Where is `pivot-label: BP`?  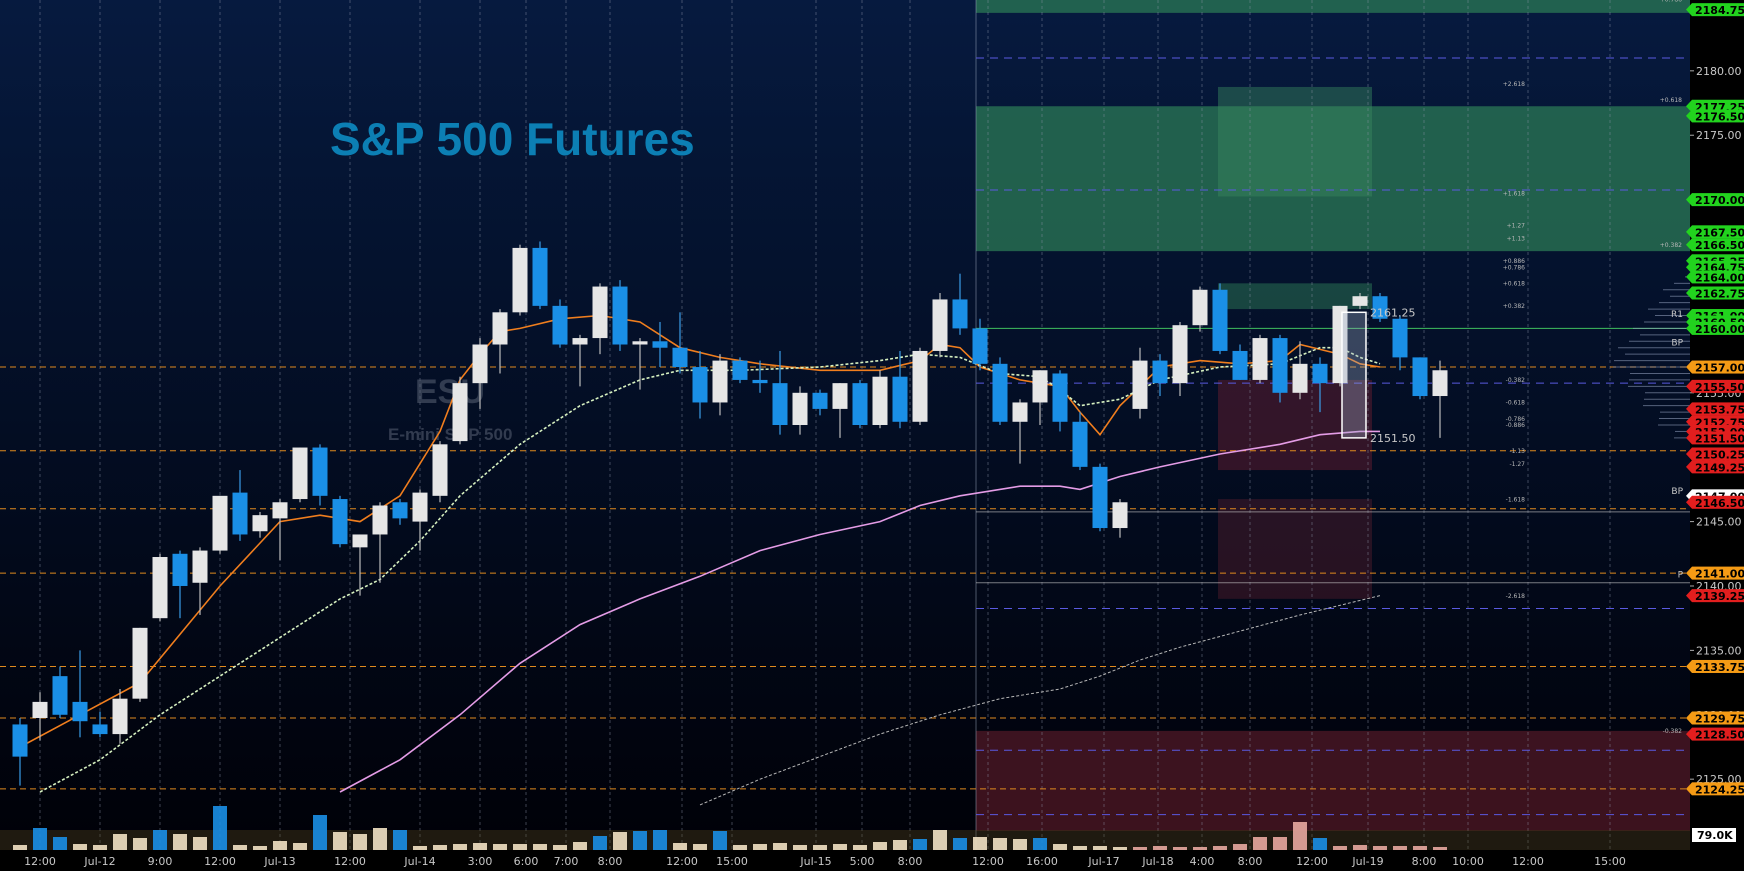 pivot-label: BP is located at coordinates (1677, 344).